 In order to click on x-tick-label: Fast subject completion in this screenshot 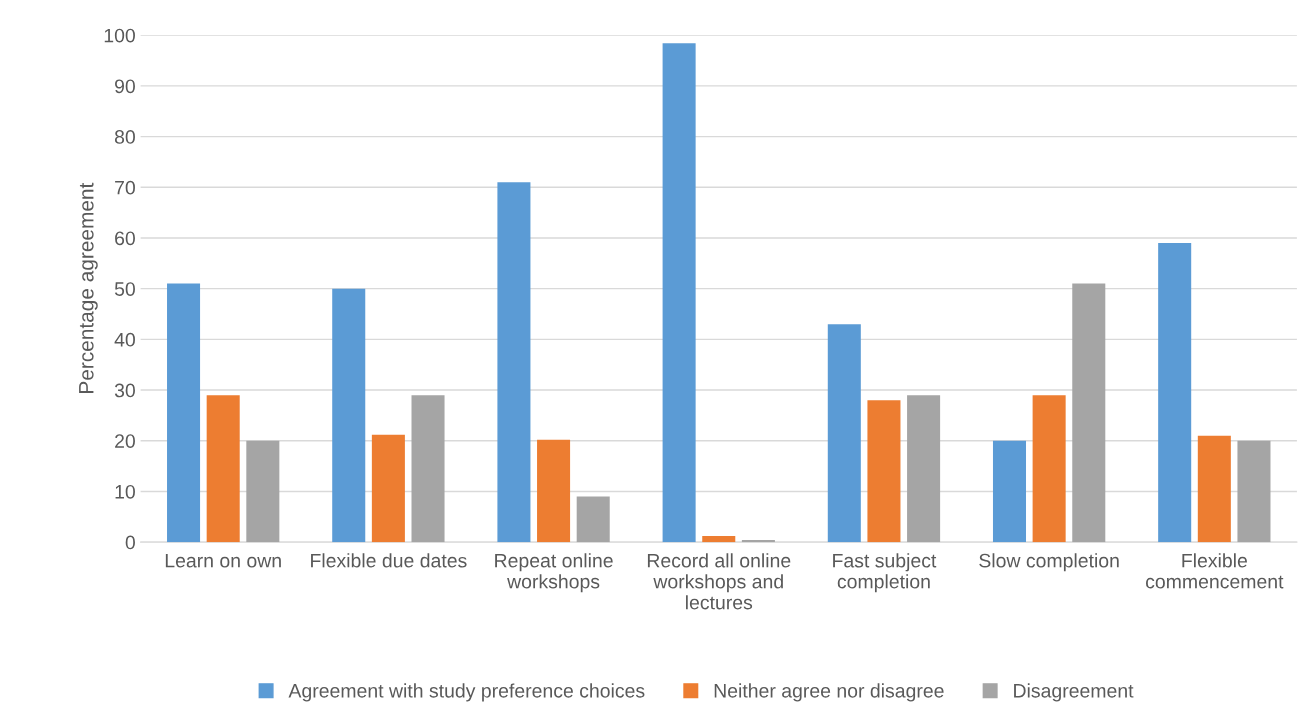, I will do `click(885, 573)`.